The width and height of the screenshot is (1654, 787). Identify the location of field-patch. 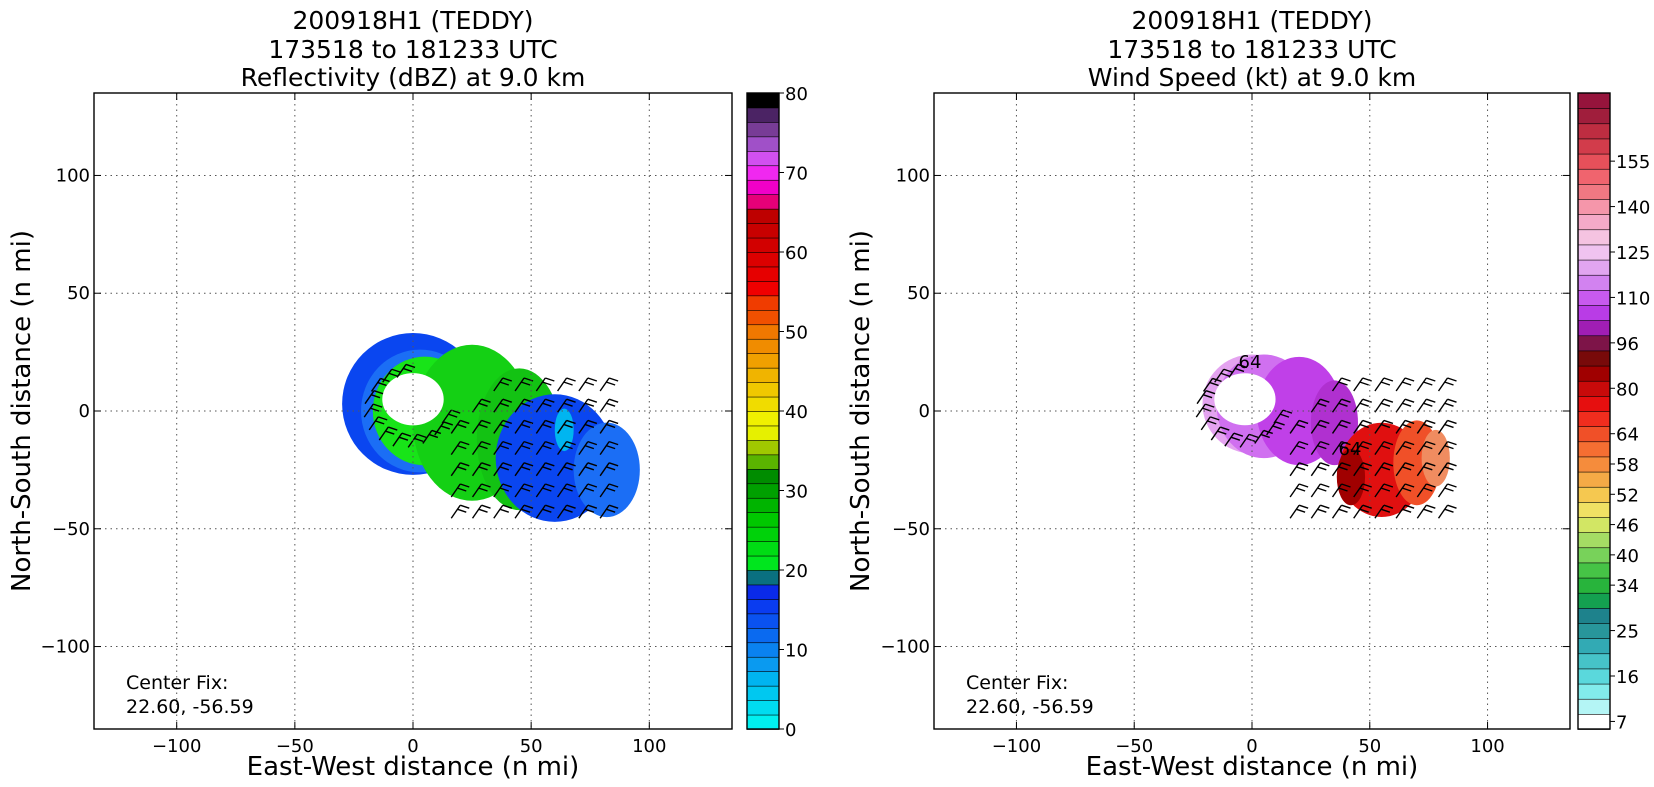
(1435, 458).